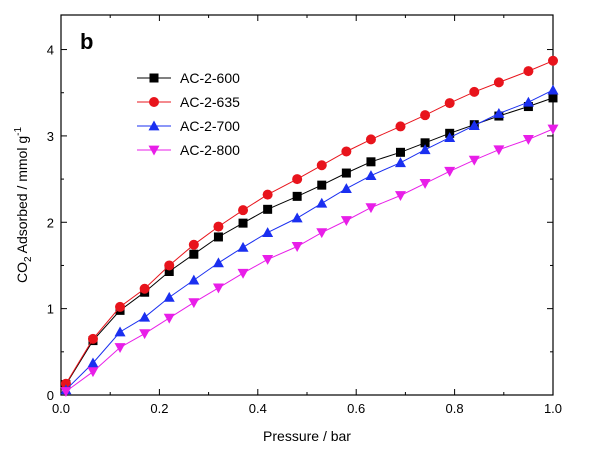 The height and width of the screenshot is (461, 603). I want to click on y-tick-label: 4, so click(50, 50).